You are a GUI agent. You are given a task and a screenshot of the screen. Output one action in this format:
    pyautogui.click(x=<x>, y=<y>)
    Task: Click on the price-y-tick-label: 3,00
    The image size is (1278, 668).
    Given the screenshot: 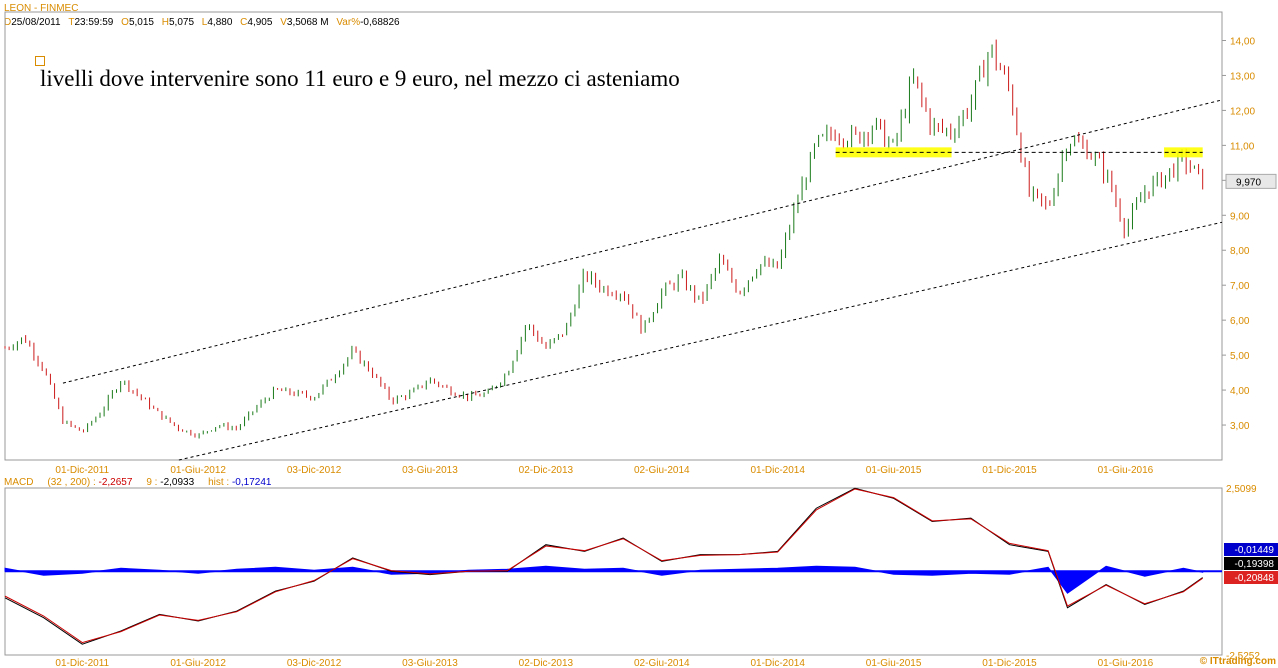 What is the action you would take?
    pyautogui.click(x=1240, y=426)
    